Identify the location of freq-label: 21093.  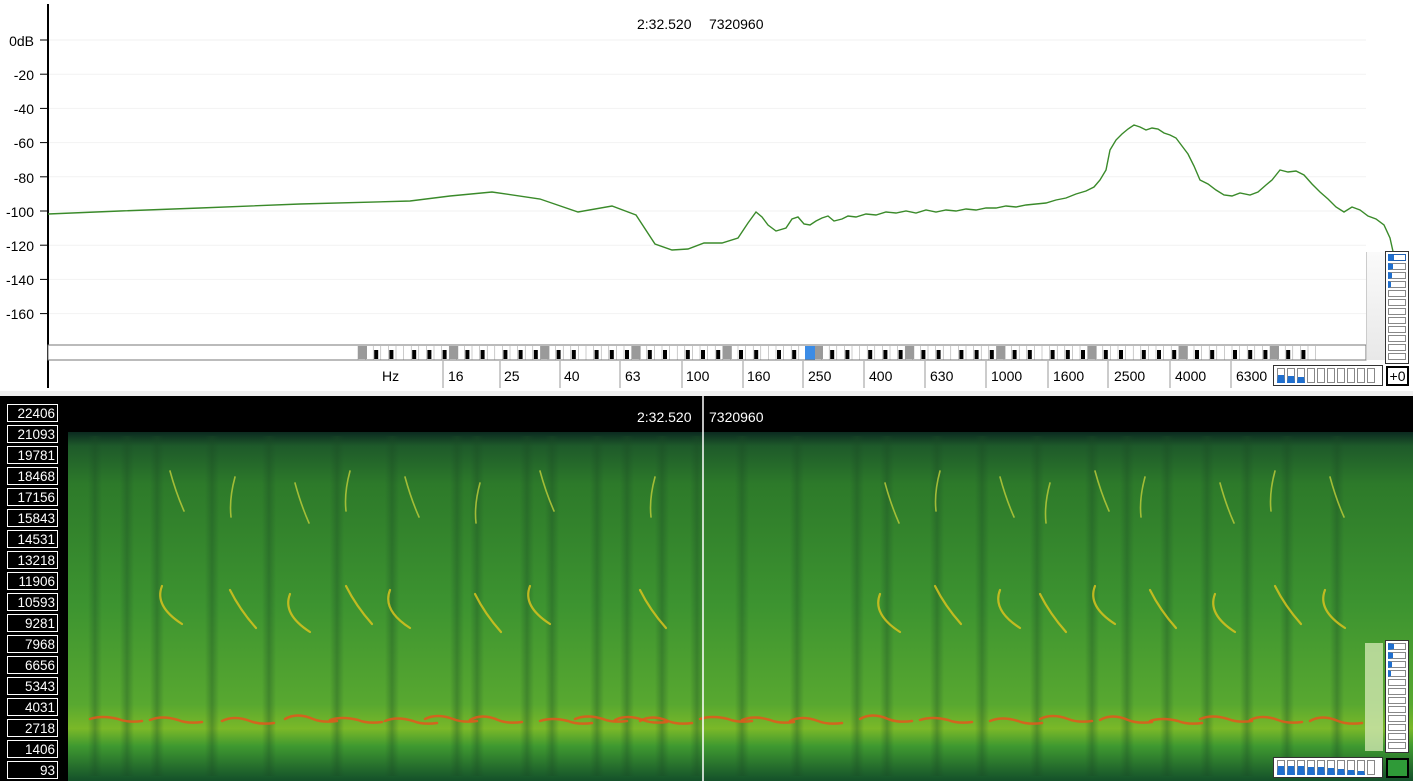
(32, 434).